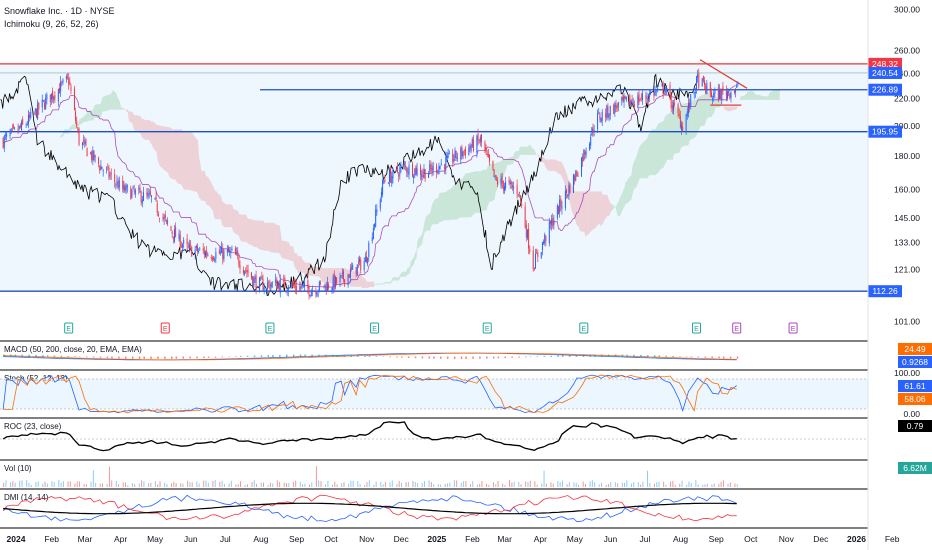 Image resolution: width=932 pixels, height=550 pixels. Describe the element at coordinates (856, 539) in the screenshot. I see `x-tick-label: 2026` at that location.